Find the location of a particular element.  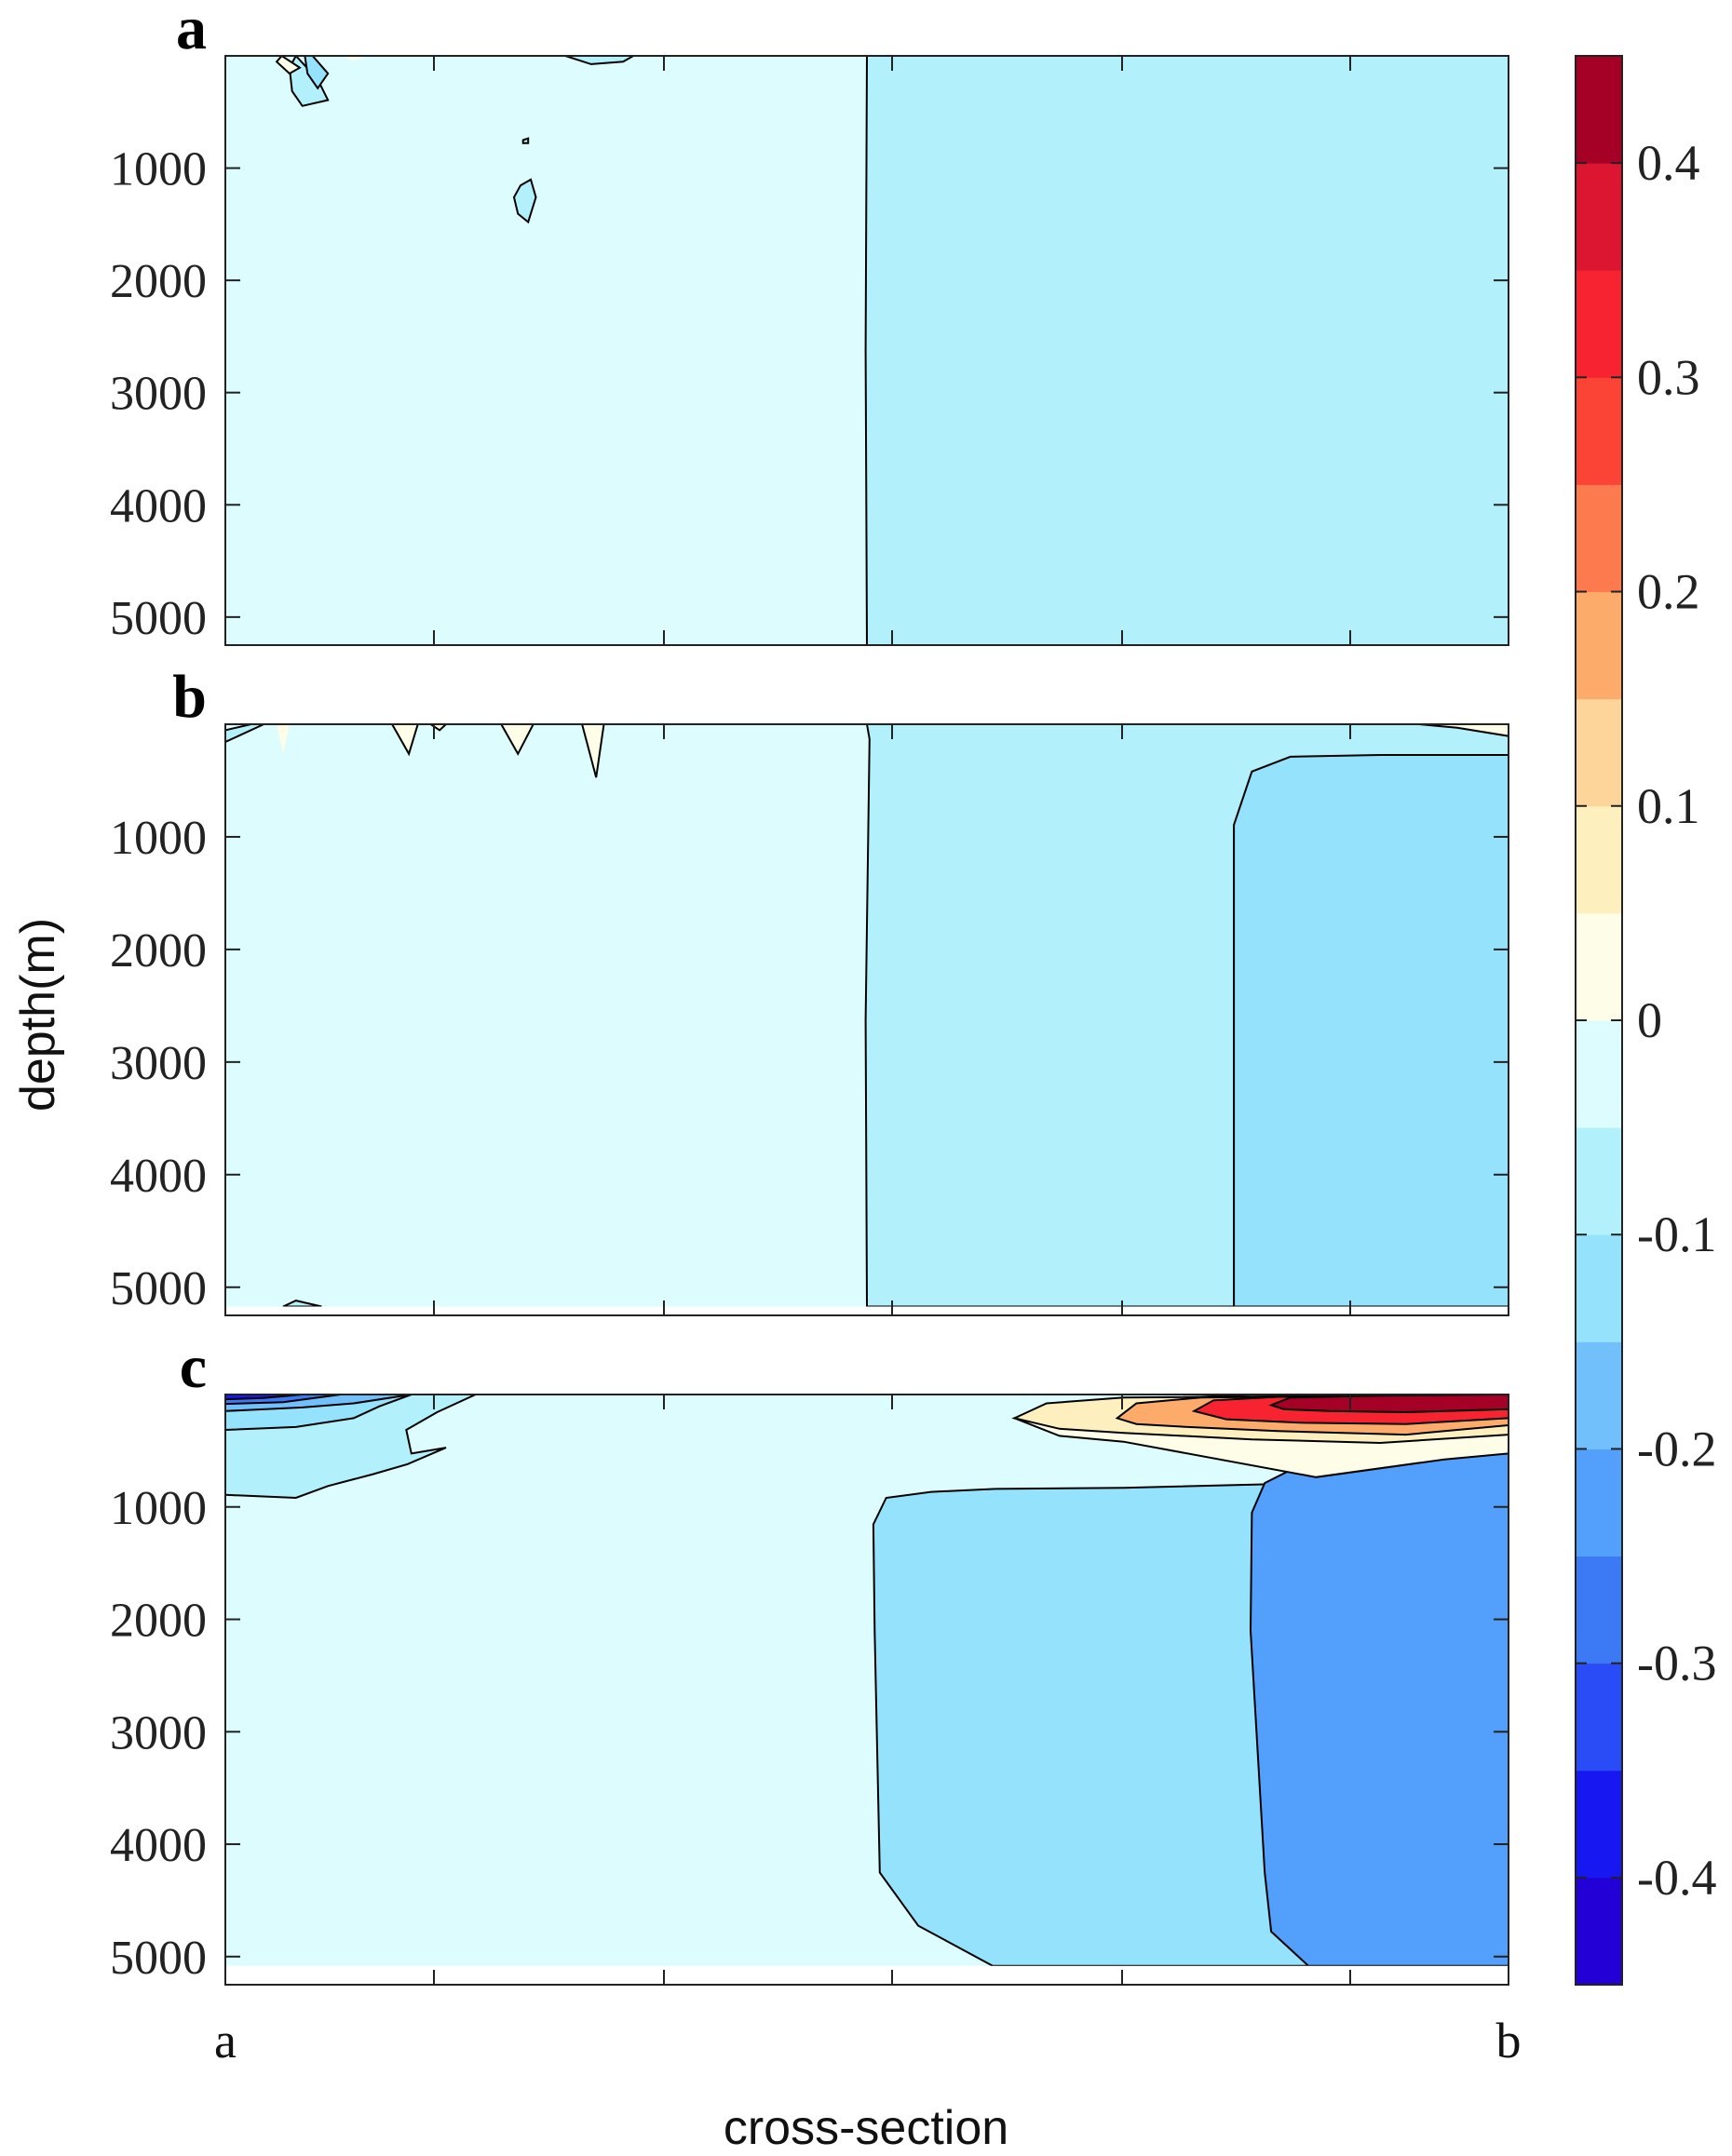

x-axis-title: cross-section is located at coordinates (866, 2128).